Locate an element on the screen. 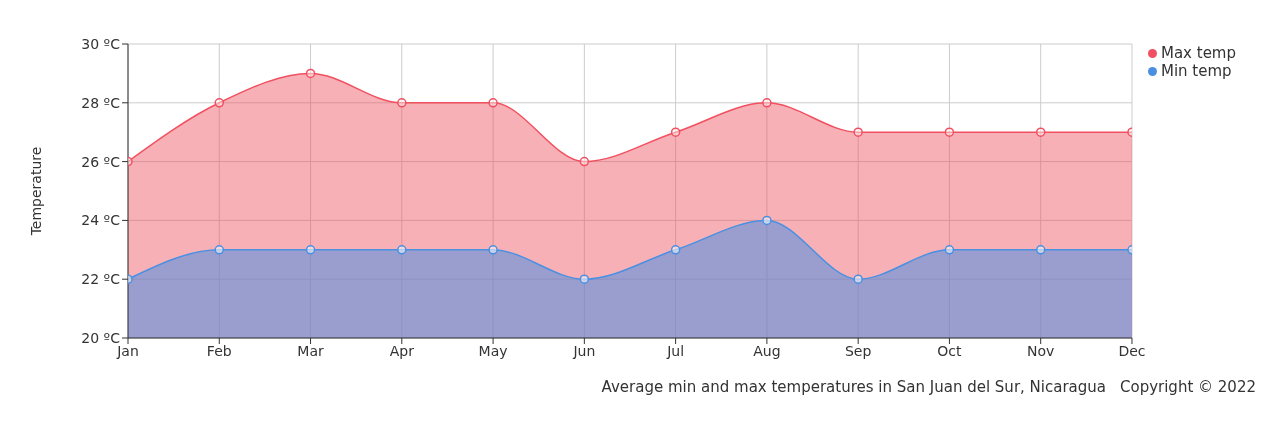 This screenshot has width=1274, height=424. legend-label: Min temp is located at coordinates (1196, 71).